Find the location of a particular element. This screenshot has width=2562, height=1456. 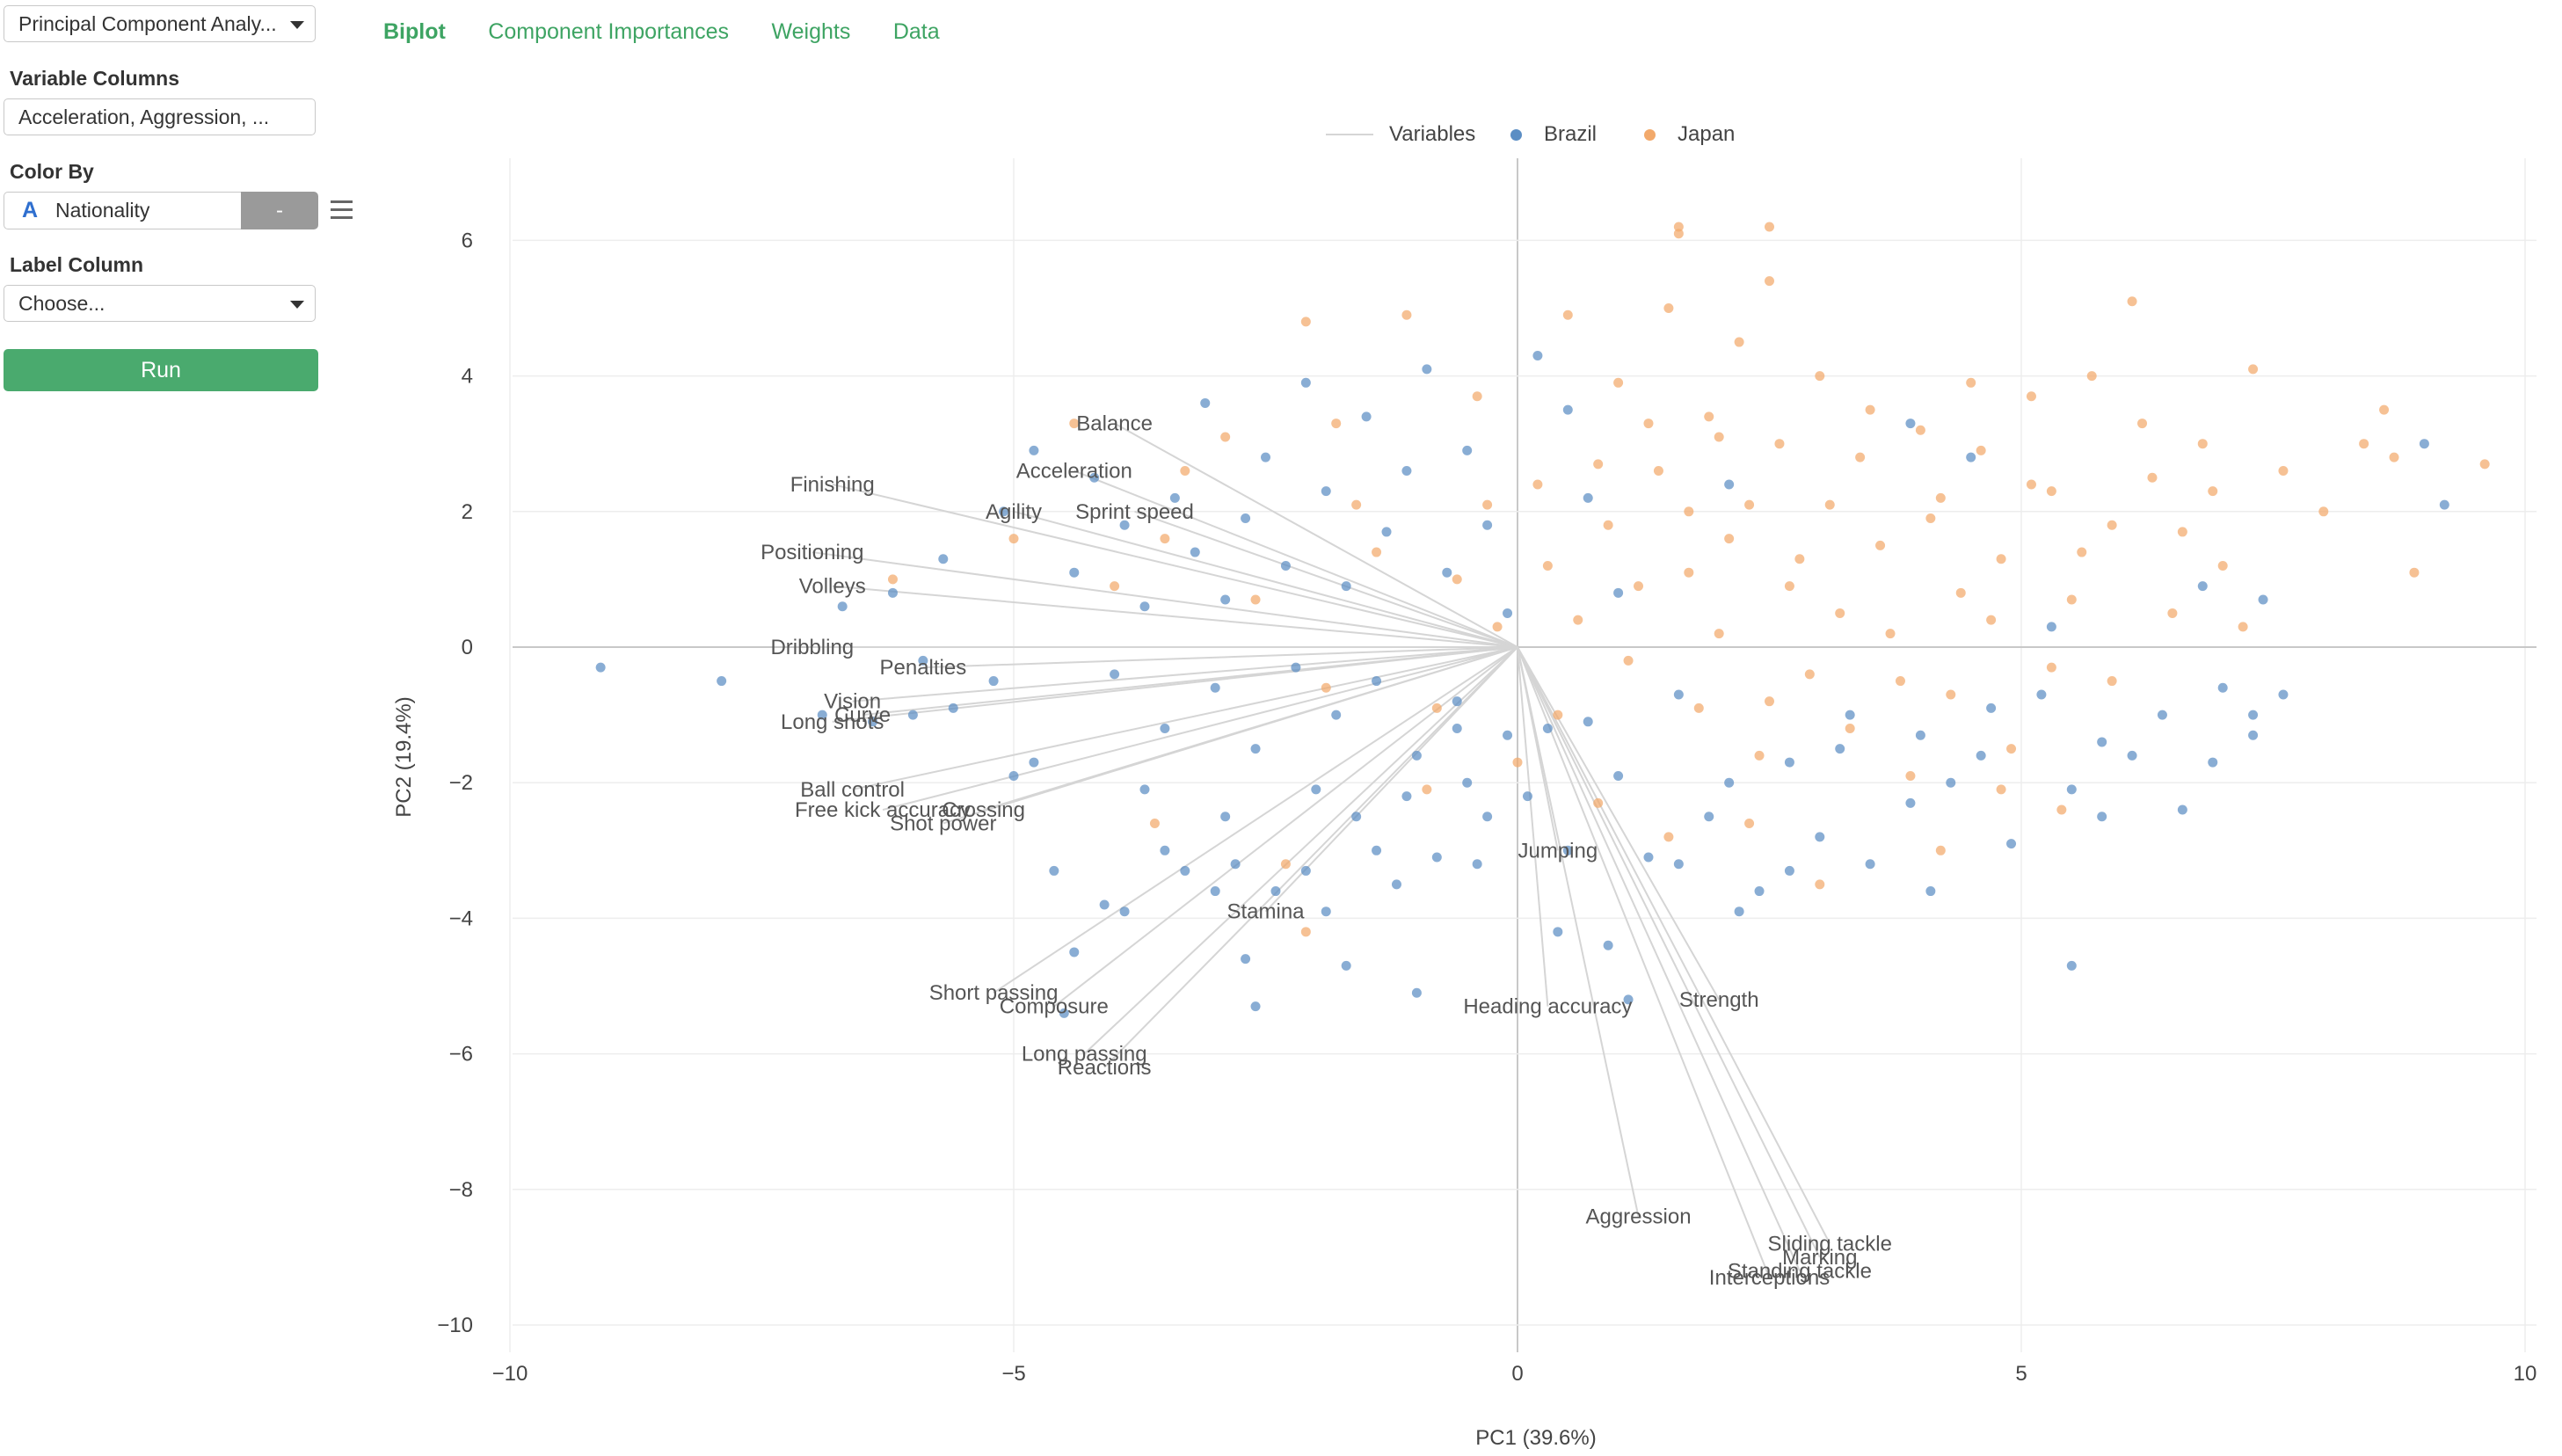

color-by-clear-button: - is located at coordinates (279, 210).